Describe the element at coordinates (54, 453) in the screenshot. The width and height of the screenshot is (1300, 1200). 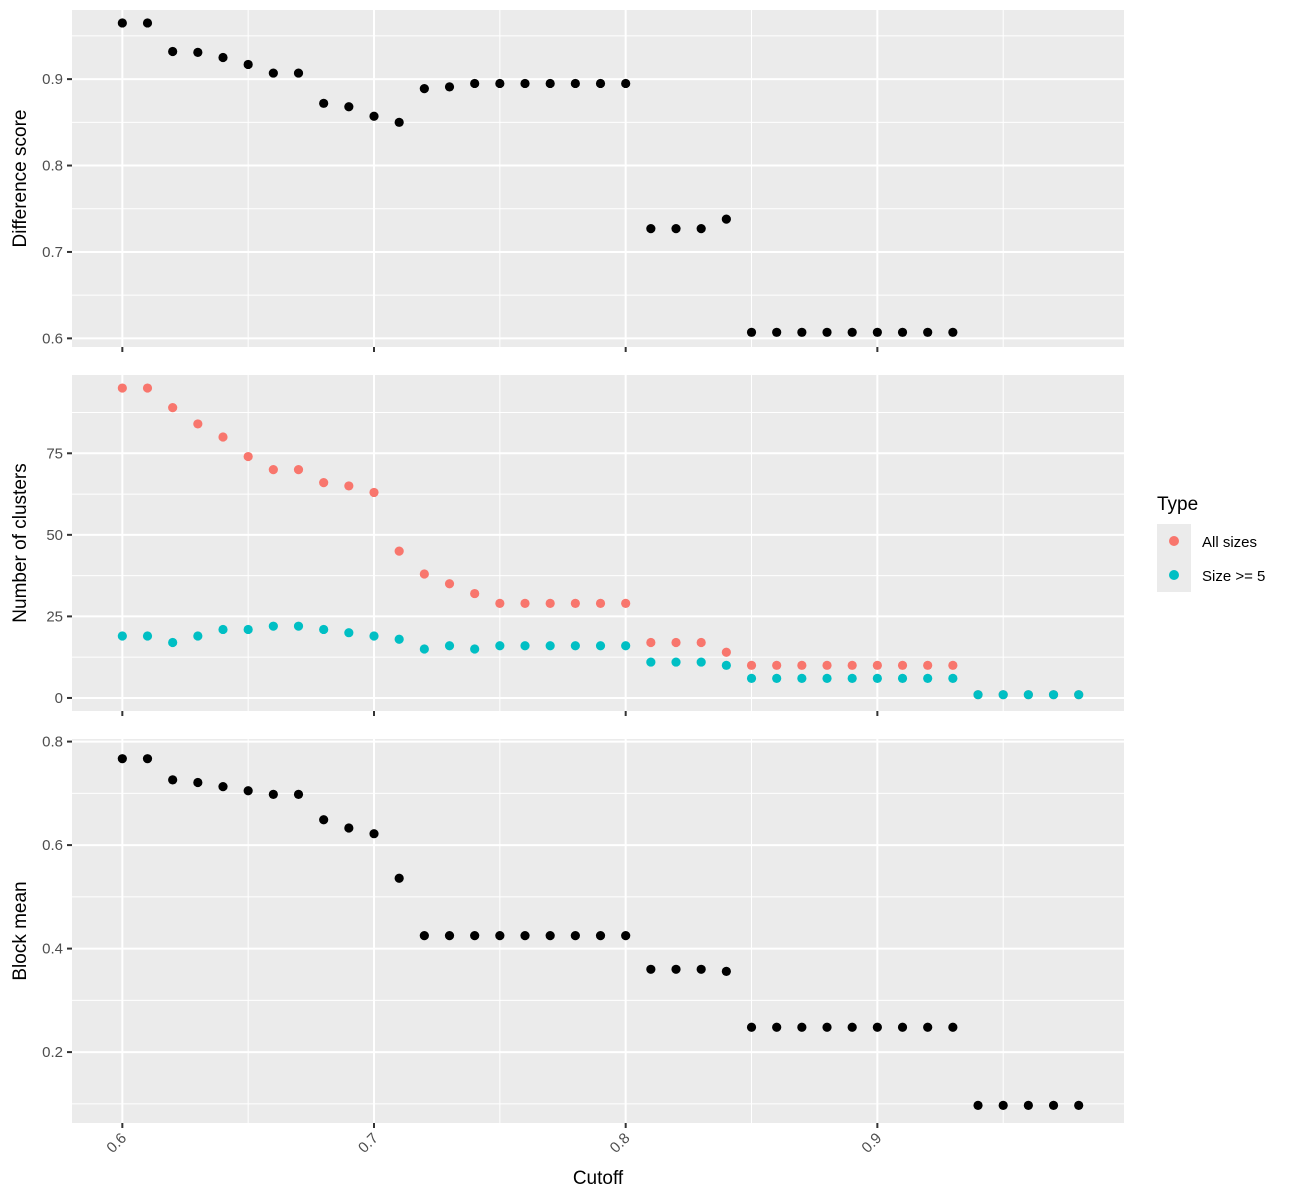
I see `y-tick-label: 75` at that location.